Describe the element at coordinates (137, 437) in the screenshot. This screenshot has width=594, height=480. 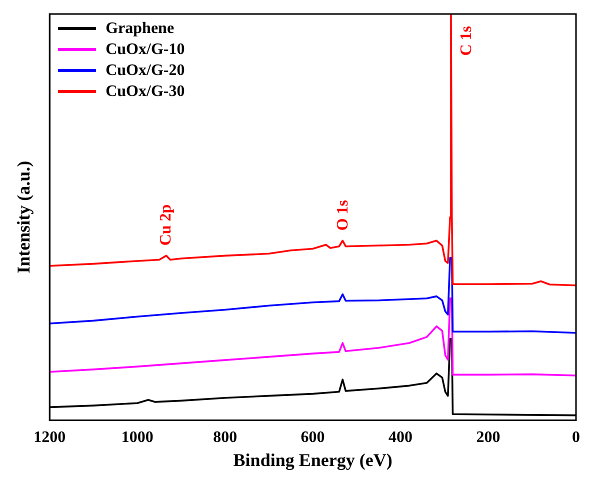
I see `x-tick-label: 1000` at that location.